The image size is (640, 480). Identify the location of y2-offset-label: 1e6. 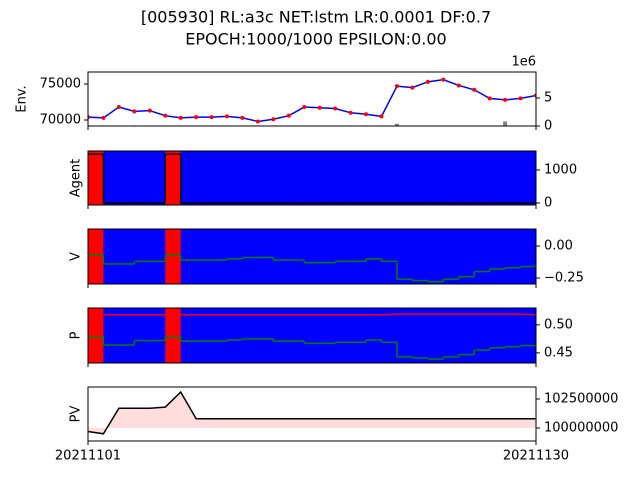
(523, 62).